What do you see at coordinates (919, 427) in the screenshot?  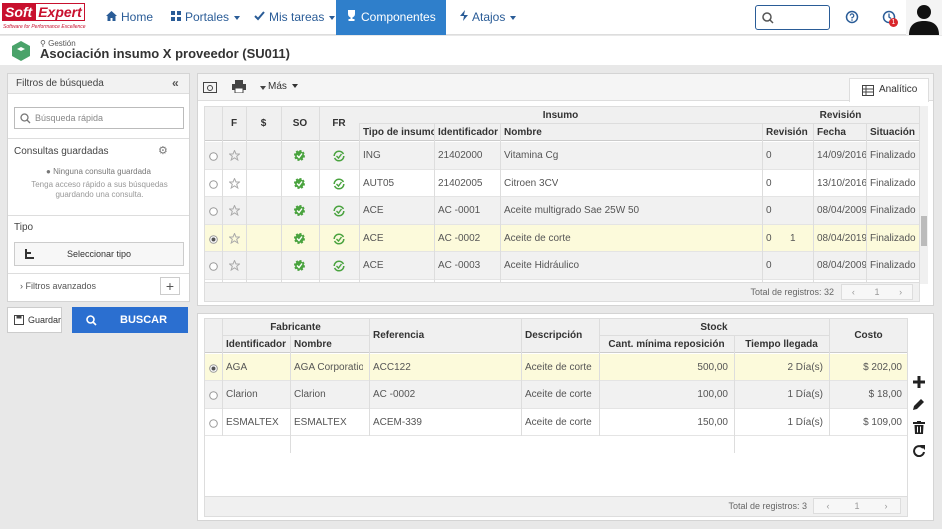 I see `delete-icon` at bounding box center [919, 427].